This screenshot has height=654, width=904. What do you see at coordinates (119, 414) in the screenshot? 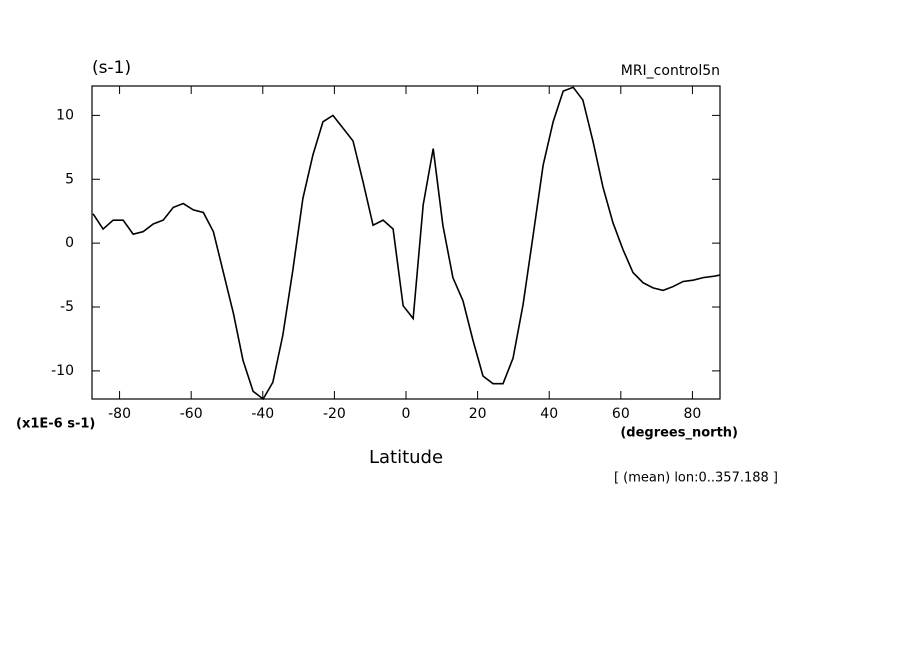
I see `x-tick-label: -80` at bounding box center [119, 414].